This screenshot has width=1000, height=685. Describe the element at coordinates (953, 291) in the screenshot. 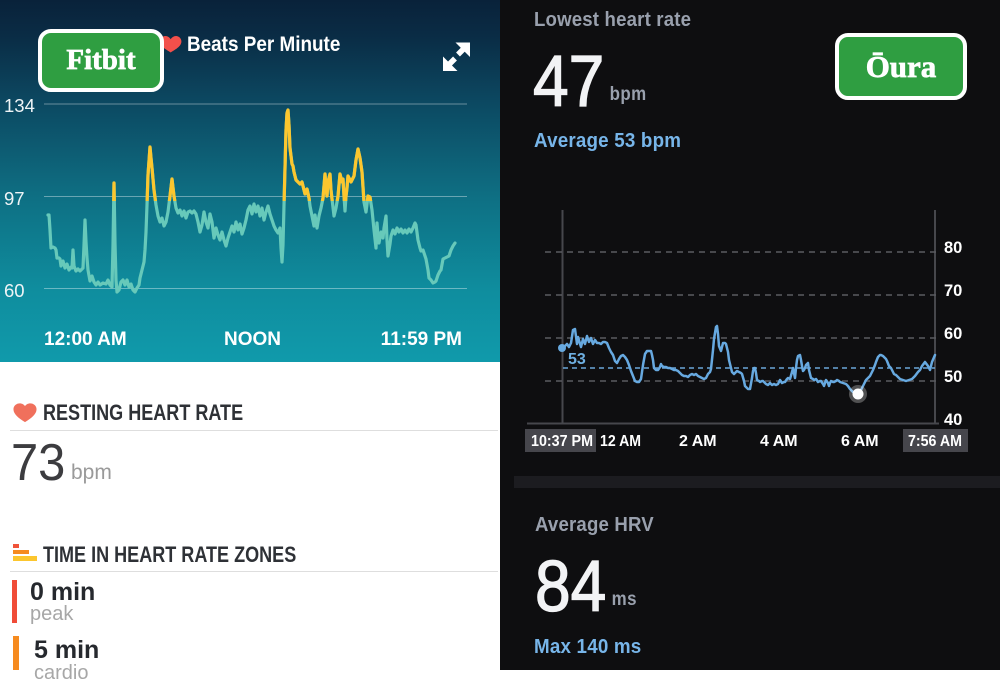

I see `svg-text: 70` at that location.